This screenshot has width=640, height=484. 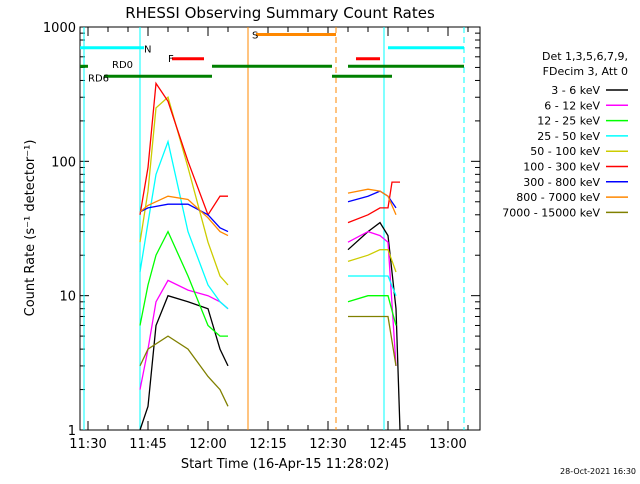 I want to click on x-axis-label: Start Time (16-Apr-15 11:28:02), so click(x=285, y=464).